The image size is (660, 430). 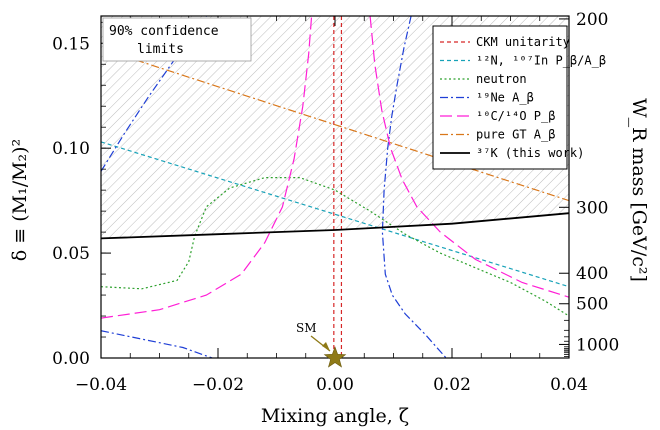 I want to click on y2-tick-label: 500, so click(x=592, y=305).